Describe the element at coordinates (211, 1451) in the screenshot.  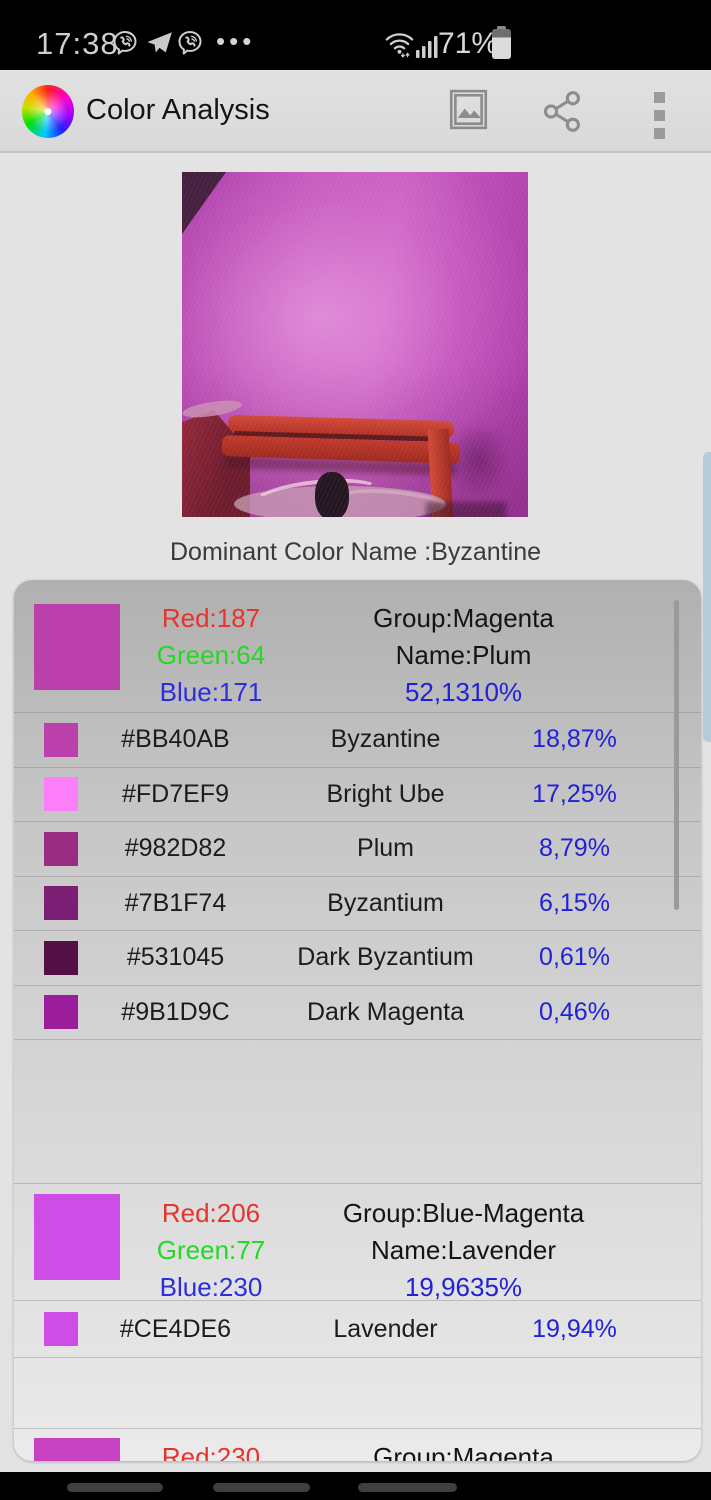
I see `red-value: Red:230` at that location.